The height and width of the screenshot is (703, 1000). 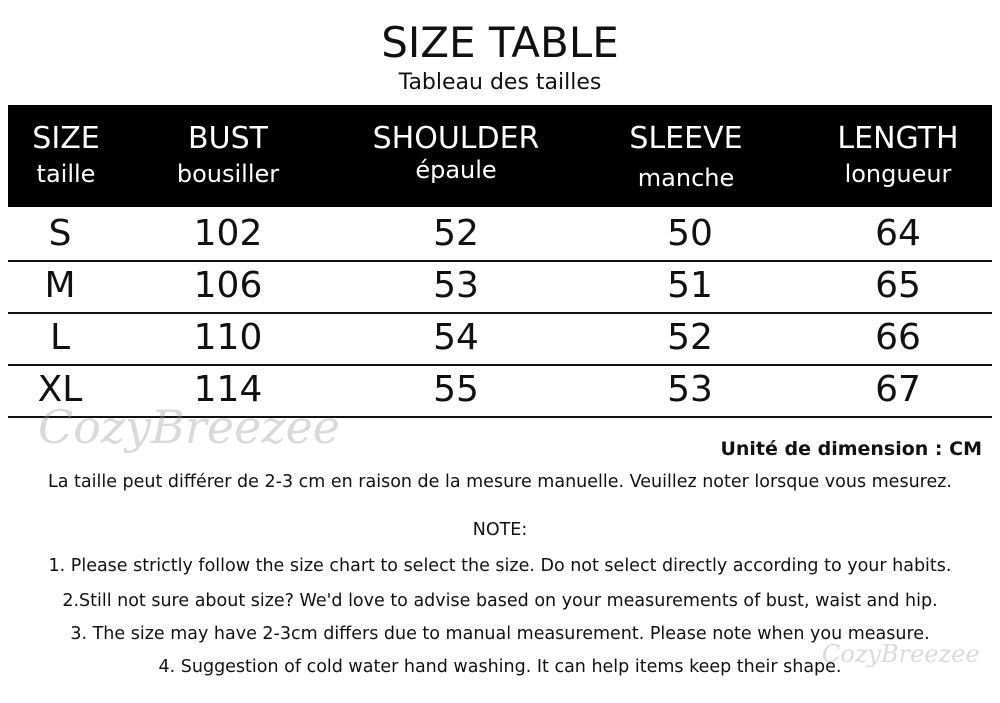 I want to click on page-title: SIZE TABLE, so click(x=500, y=42).